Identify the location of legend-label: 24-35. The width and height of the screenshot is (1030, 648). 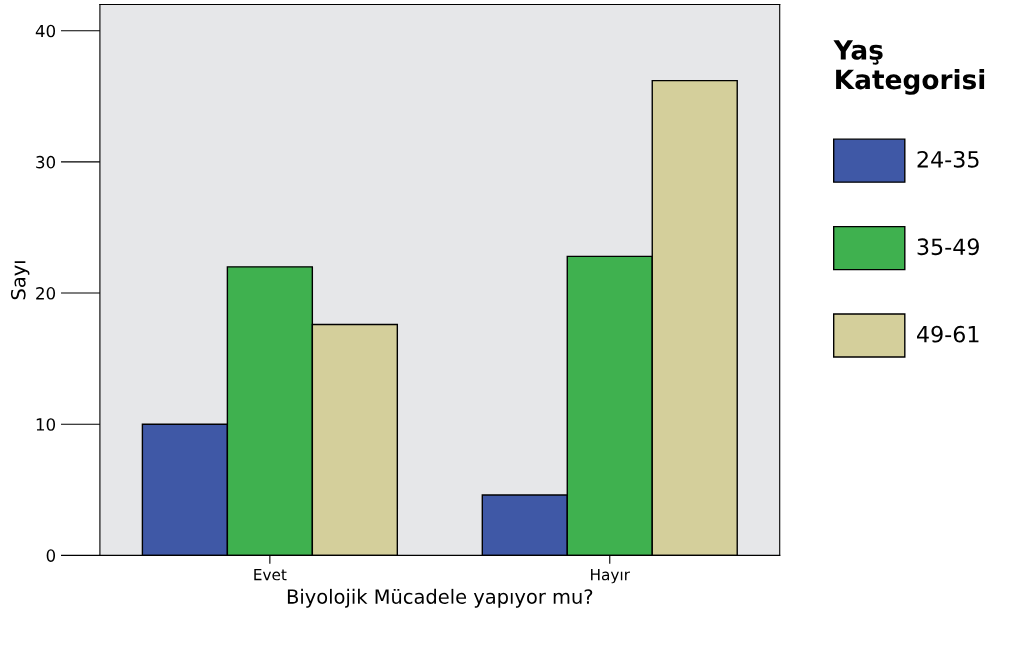
(948, 159).